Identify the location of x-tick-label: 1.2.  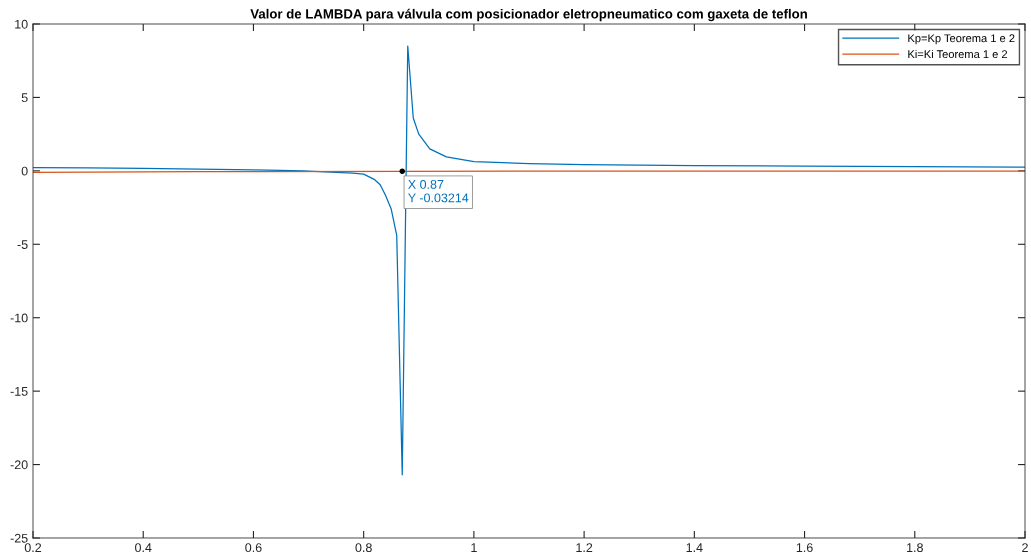
(584, 547).